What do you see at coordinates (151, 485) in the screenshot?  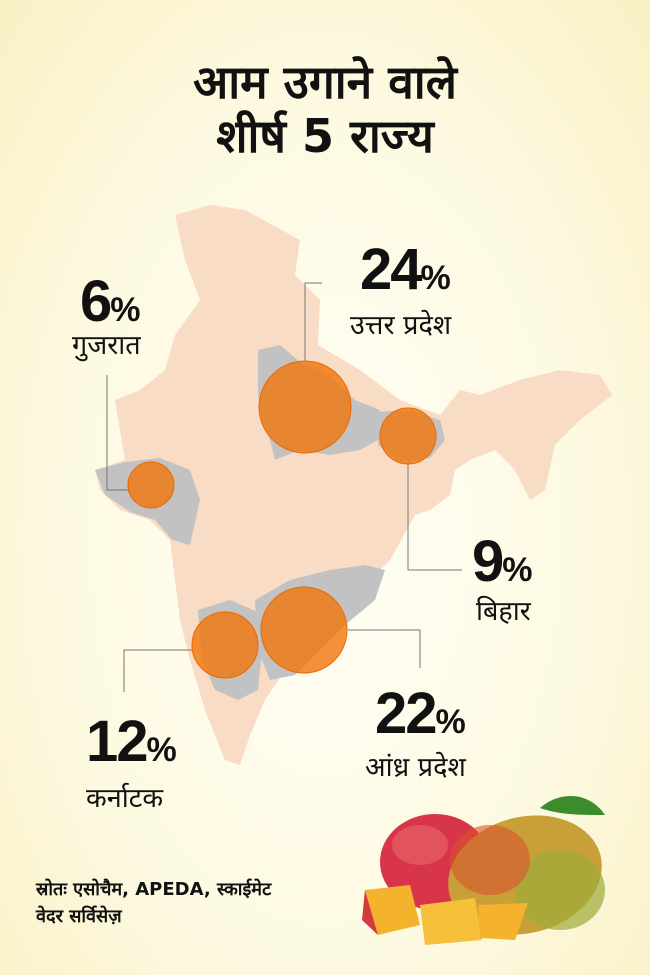 I see `bubble-gujarat` at bounding box center [151, 485].